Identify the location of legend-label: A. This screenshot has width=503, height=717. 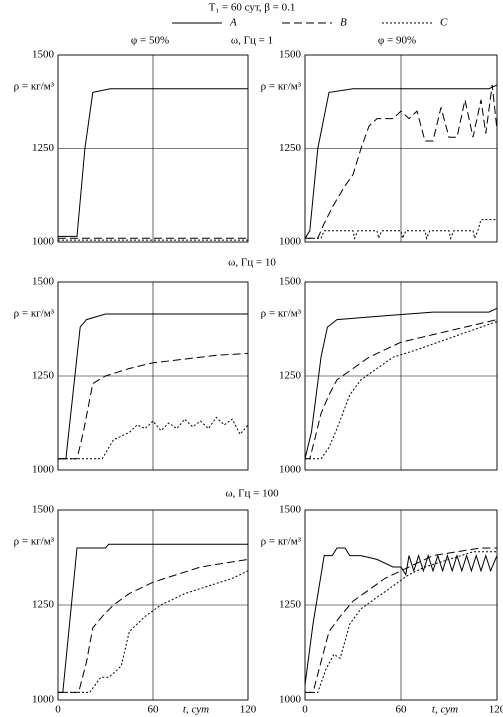
(233, 23).